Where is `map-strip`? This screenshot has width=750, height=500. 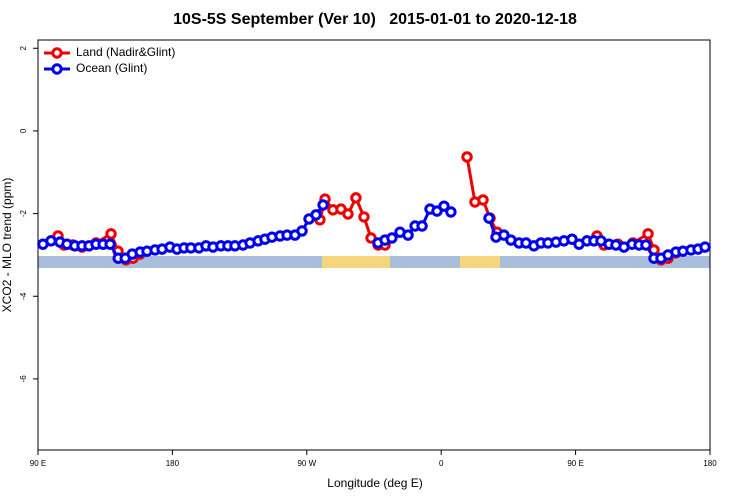
map-strip is located at coordinates (374, 262).